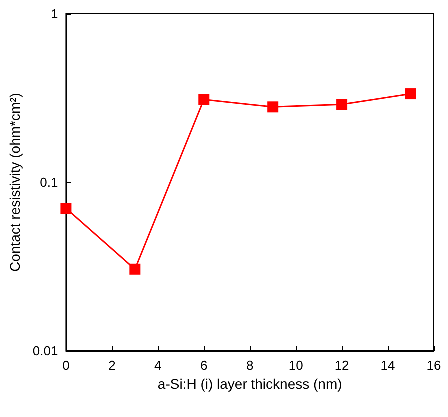 The height and width of the screenshot is (417, 448). What do you see at coordinates (66, 365) in the screenshot?
I see `x-tick-label: 0` at bounding box center [66, 365].